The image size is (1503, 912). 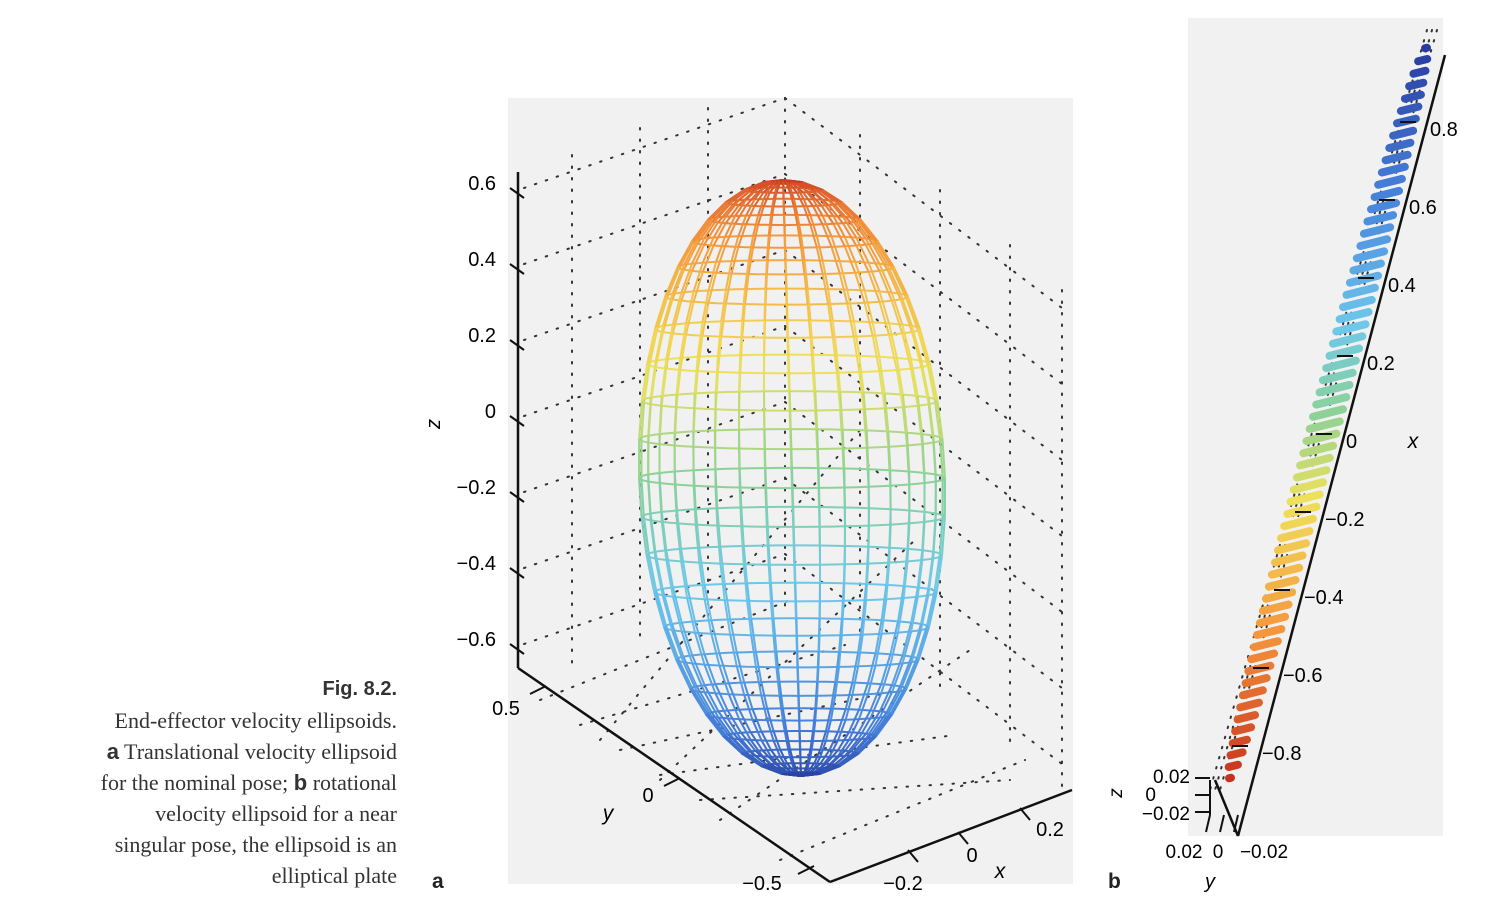 I want to click on panel-b-x-ticks: 0.8 0.6 0.4 0.2 0 −0.2 −0.4 −0.6 −0.8, so click(x=1345, y=442).